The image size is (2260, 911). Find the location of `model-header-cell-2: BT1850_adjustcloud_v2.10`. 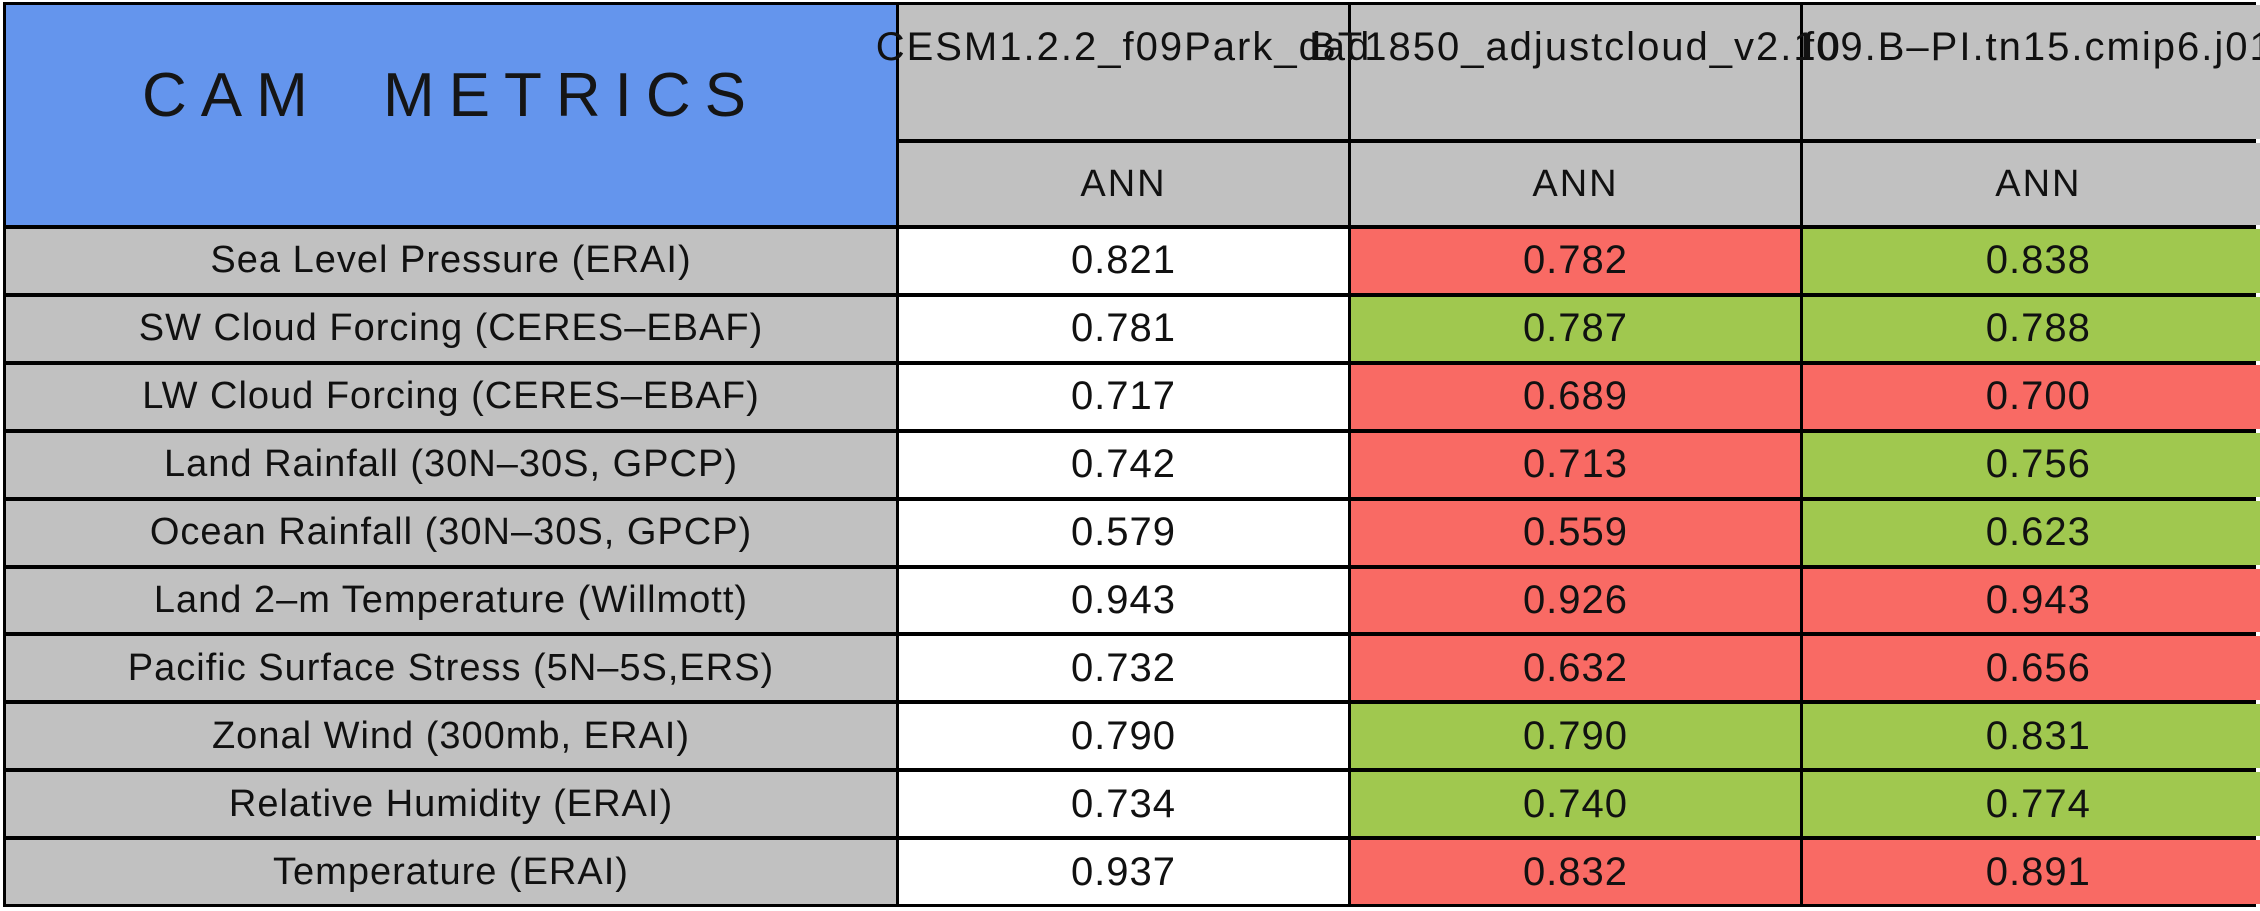

model-header-cell-2: BT1850_adjustcloud_v2.10 is located at coordinates (1574, 72).